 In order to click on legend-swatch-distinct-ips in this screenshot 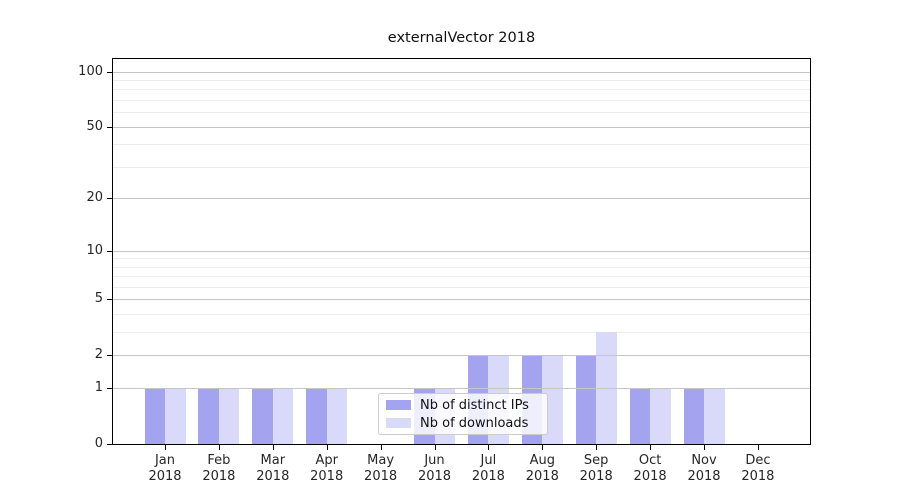, I will do `click(398, 405)`.